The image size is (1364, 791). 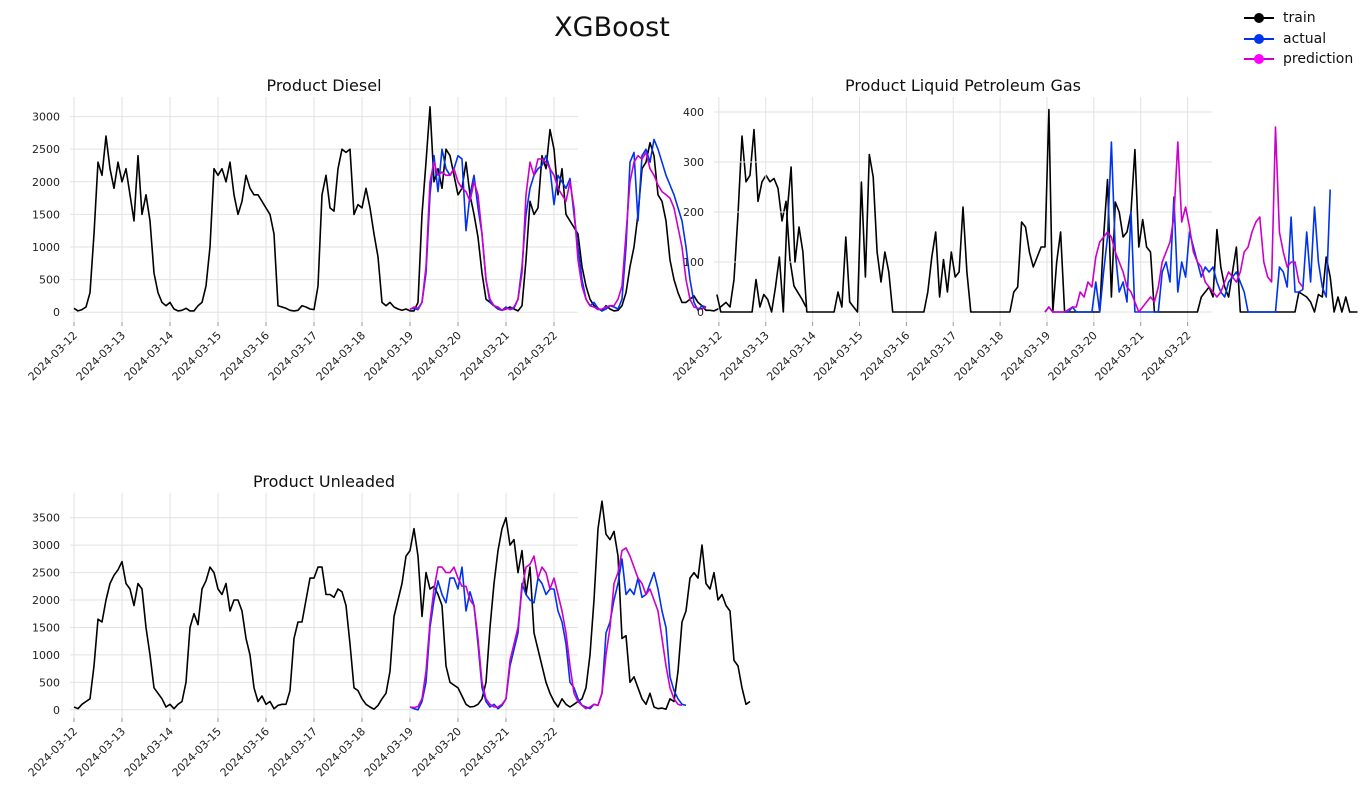 I want to click on legend: train actual prediction, so click(x=1303, y=39).